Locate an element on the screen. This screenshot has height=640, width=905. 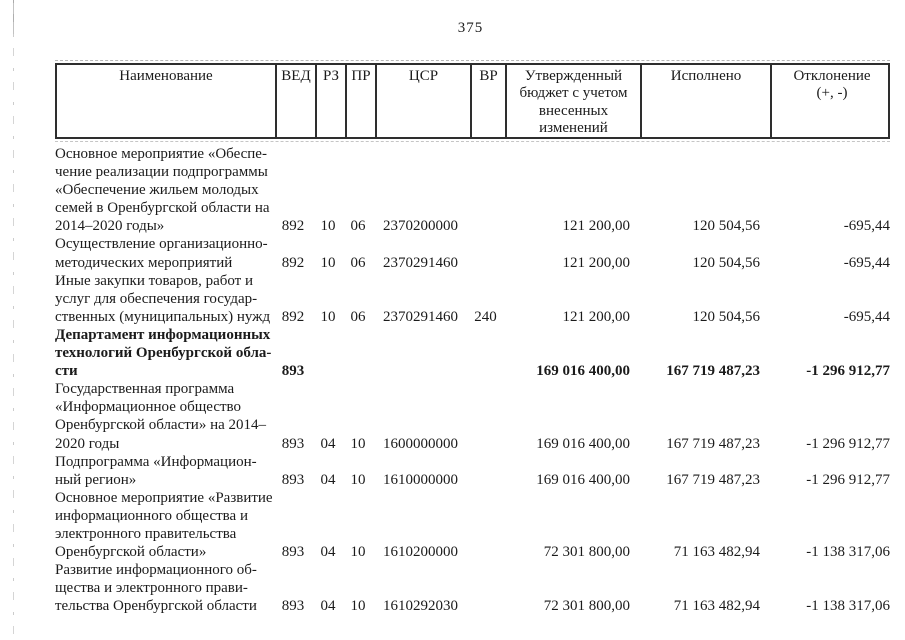
column-header: ЦСР is located at coordinates (422, 101).